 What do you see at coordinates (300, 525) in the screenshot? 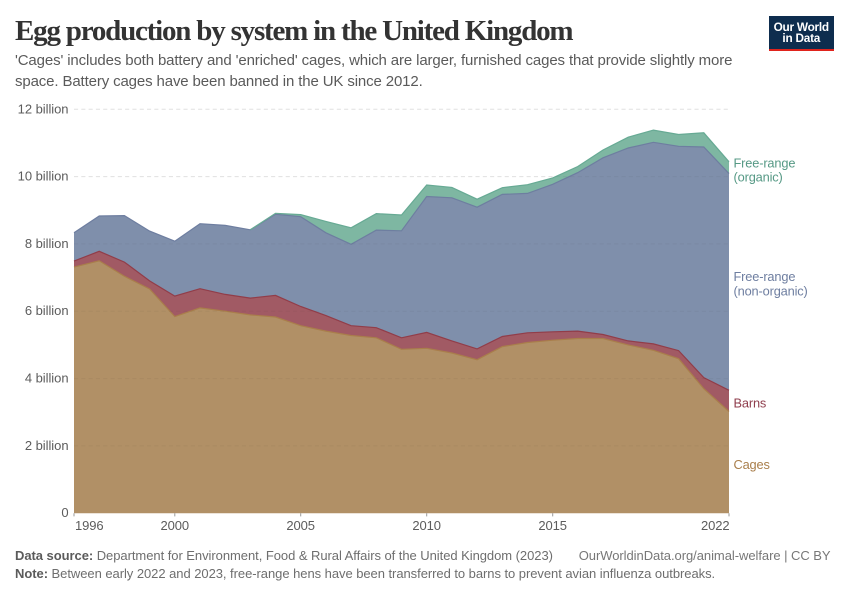
I see `svg-text: 2005` at bounding box center [300, 525].